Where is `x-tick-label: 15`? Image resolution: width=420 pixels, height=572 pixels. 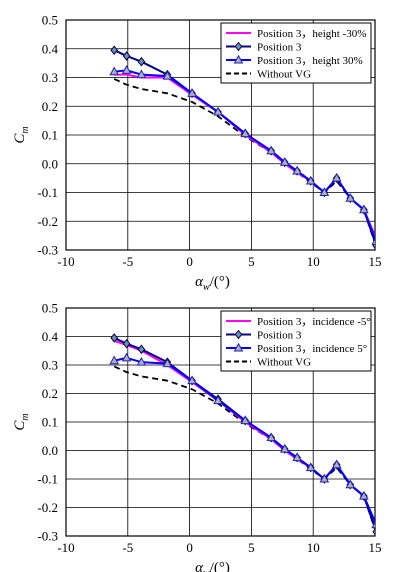
x-tick-label: 15 is located at coordinates (375, 261).